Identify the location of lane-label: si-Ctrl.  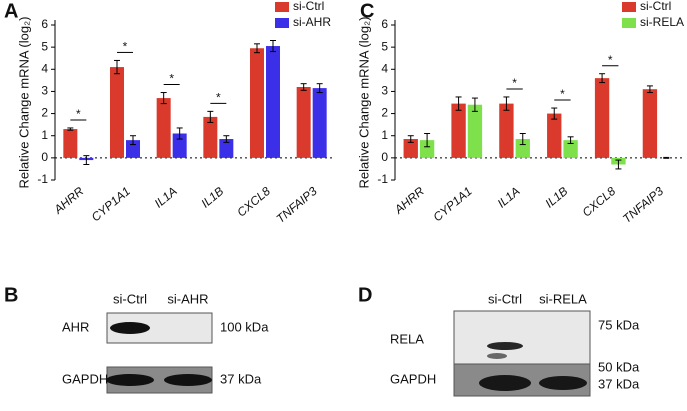
(130, 298).